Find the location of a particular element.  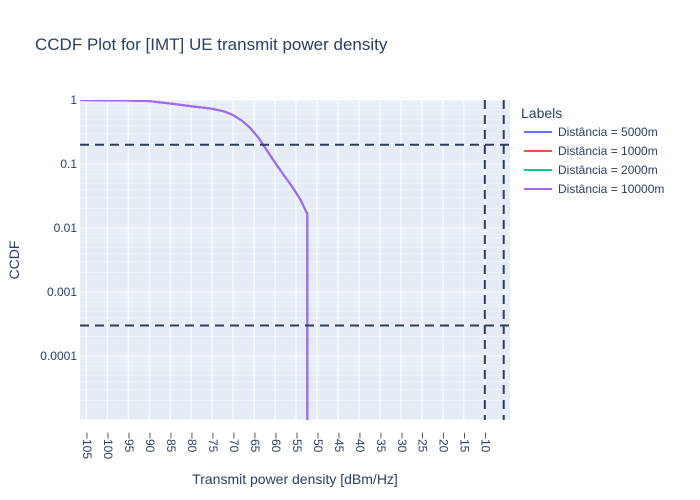

legend-title: Labels is located at coordinates (541, 113).